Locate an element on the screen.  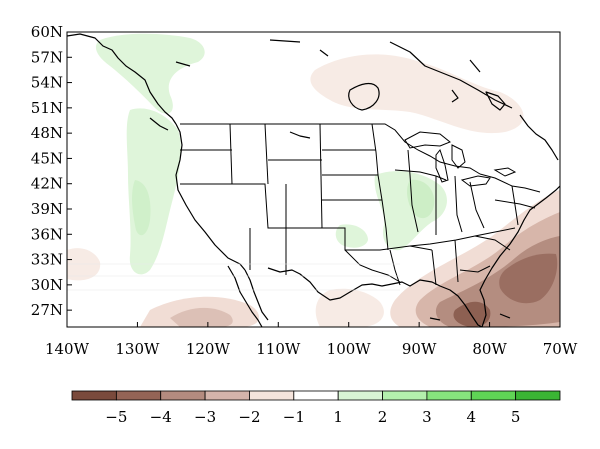
lon-tick-label: 120W is located at coordinates (208, 349).